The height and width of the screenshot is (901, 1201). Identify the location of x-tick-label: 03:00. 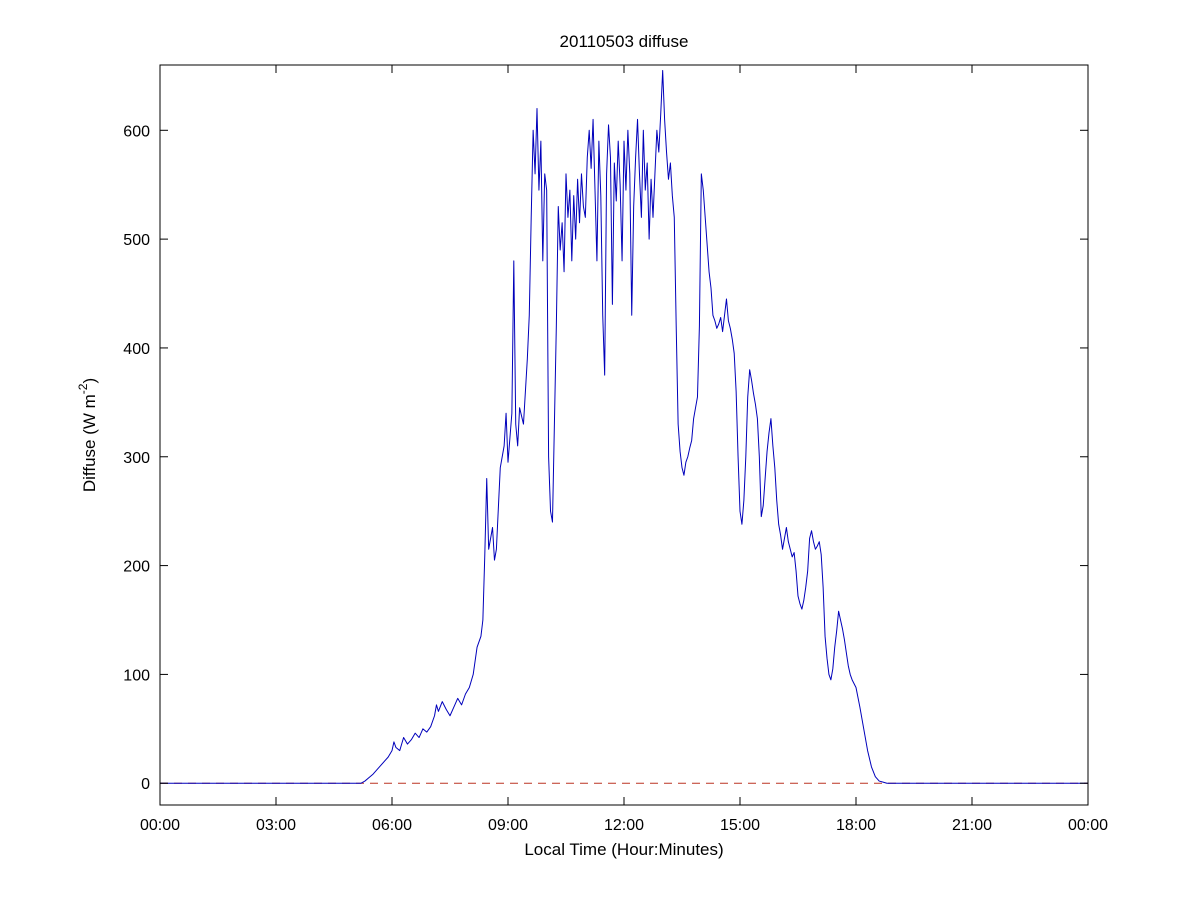
(276, 825).